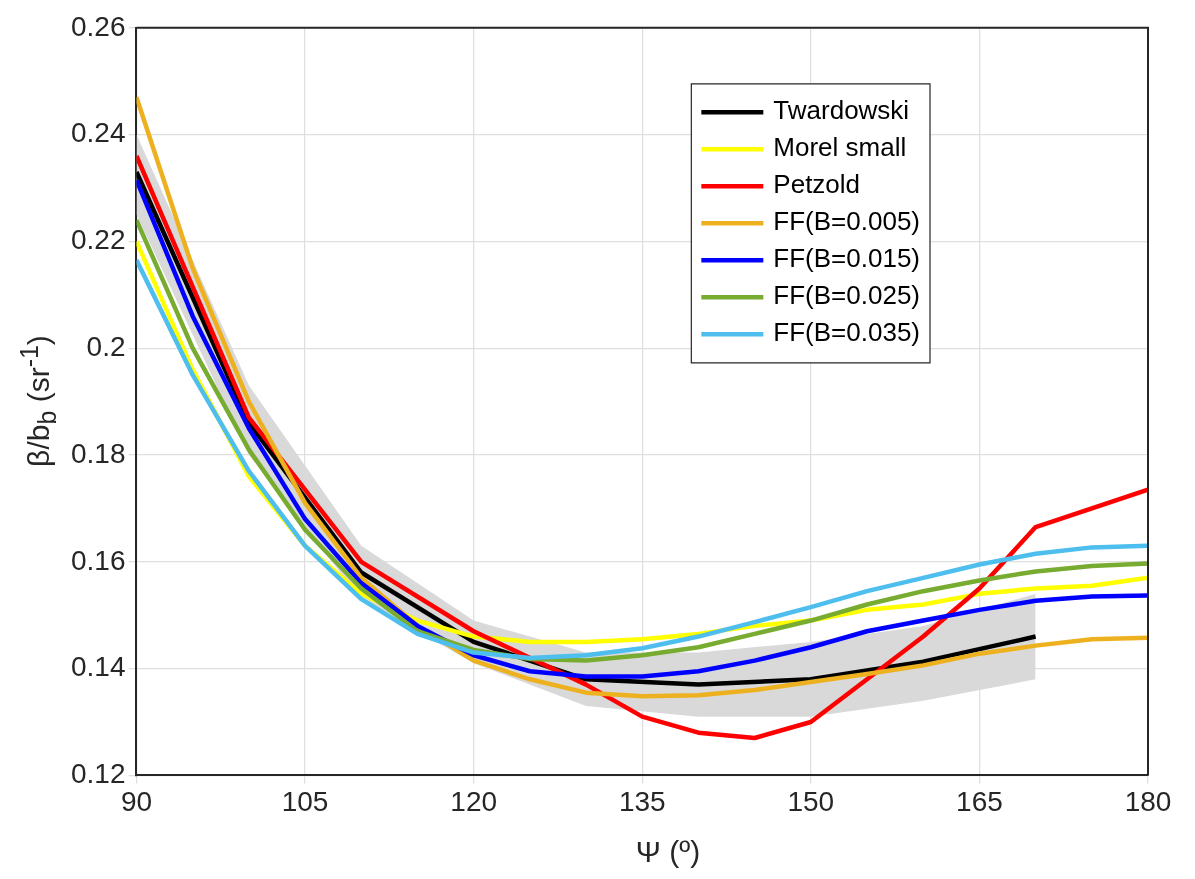 This screenshot has height=879, width=1195. Describe the element at coordinates (98, 560) in the screenshot. I see `y-tick-label: 0.16` at that location.